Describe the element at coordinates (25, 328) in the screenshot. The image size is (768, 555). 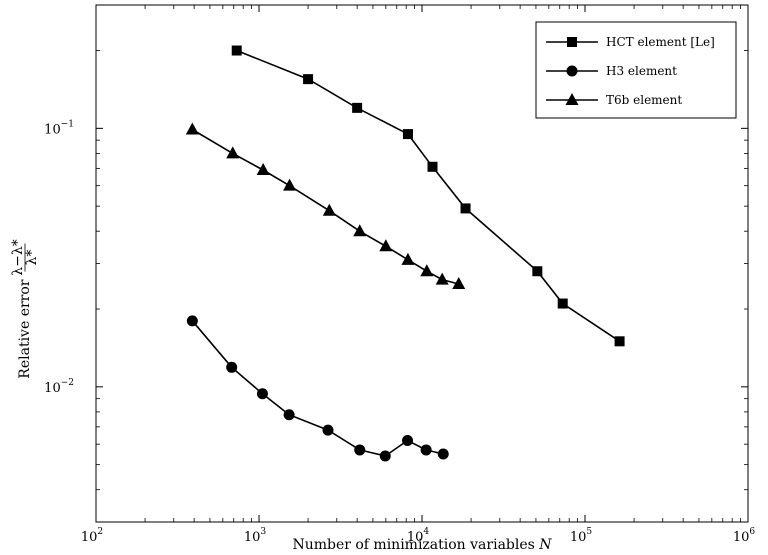
I see `y-axis-label-text: Relative error` at that location.